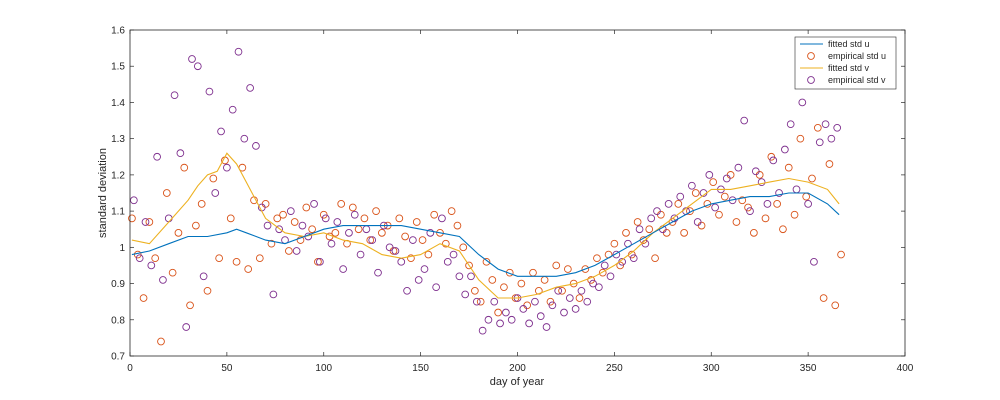  What do you see at coordinates (118, 320) in the screenshot?
I see `y-tick-label: 0.8` at bounding box center [118, 320].